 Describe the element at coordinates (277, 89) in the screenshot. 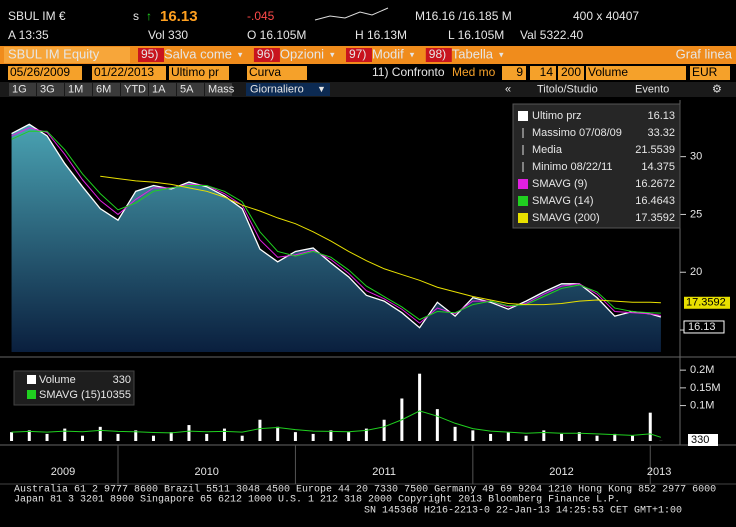

I see `frequency: Giornaliero` at that location.